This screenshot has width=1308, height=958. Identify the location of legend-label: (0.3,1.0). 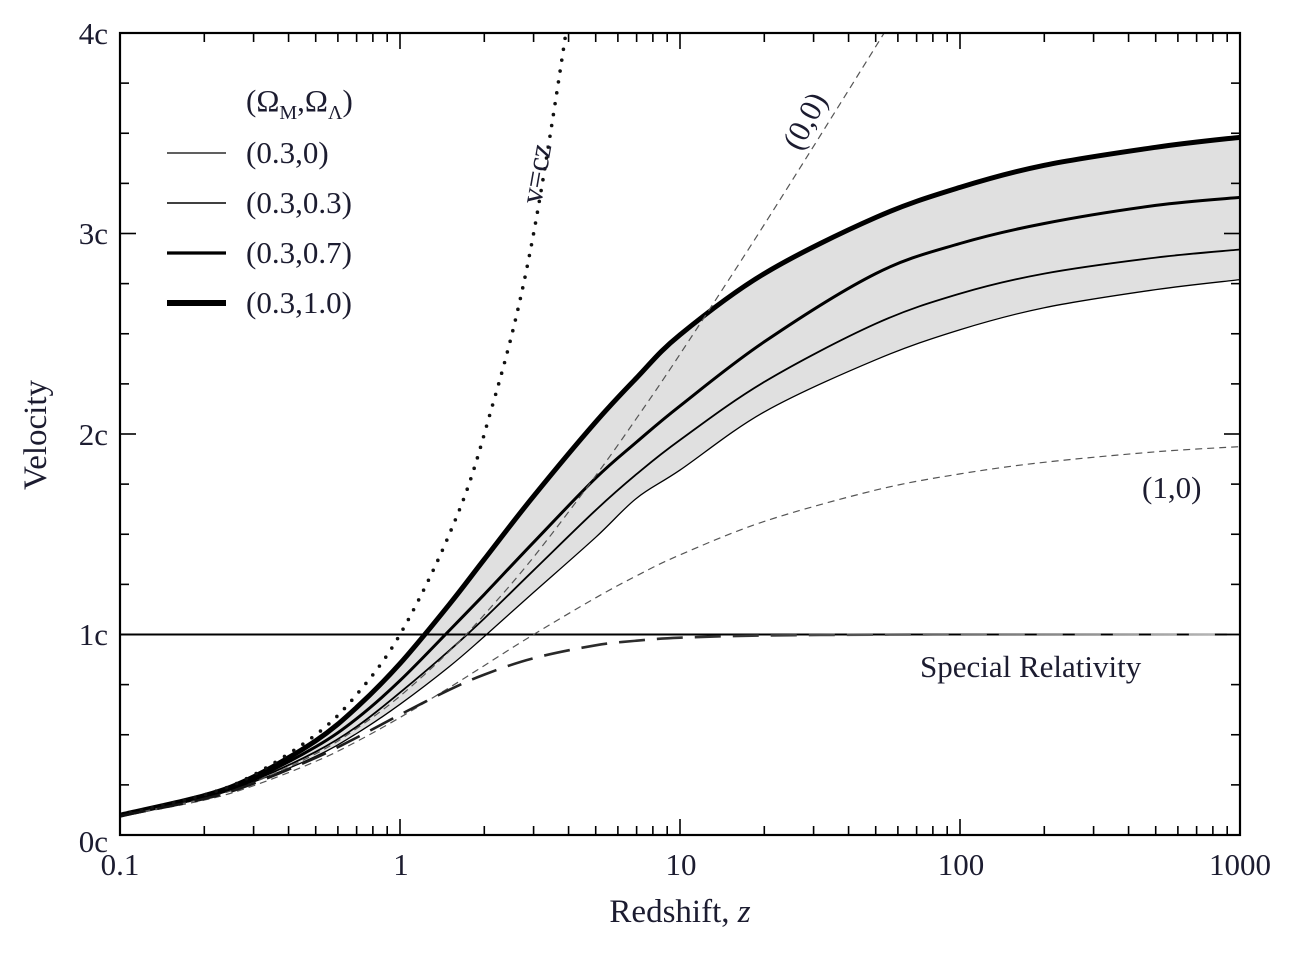
(299, 302).